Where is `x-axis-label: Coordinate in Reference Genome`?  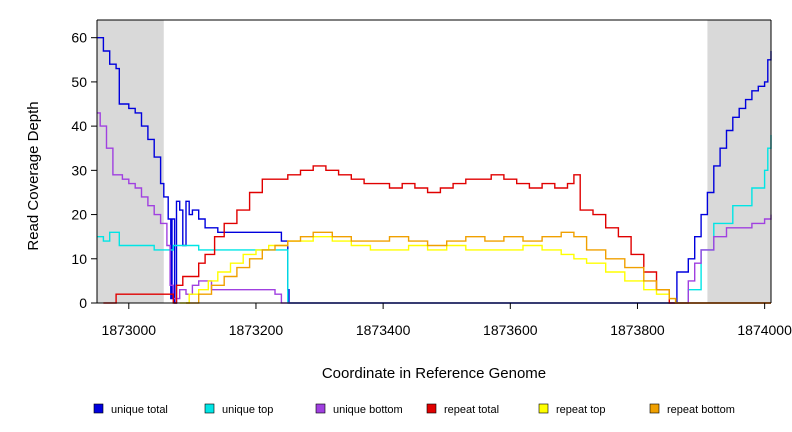
x-axis-label: Coordinate in Reference Genome is located at coordinates (434, 373).